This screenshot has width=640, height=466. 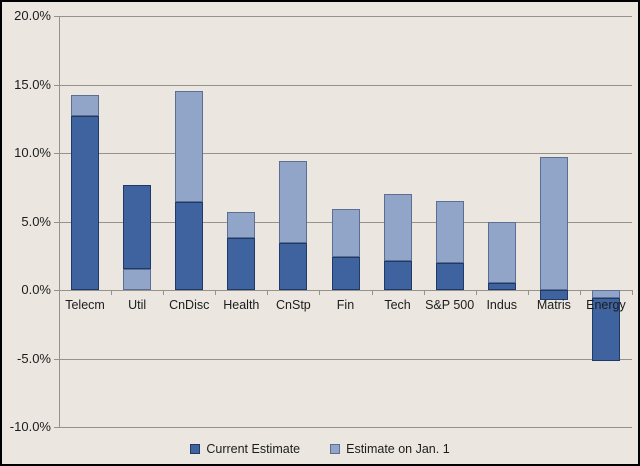 I want to click on bar-segment-matris-current-estimate, so click(x=553, y=295).